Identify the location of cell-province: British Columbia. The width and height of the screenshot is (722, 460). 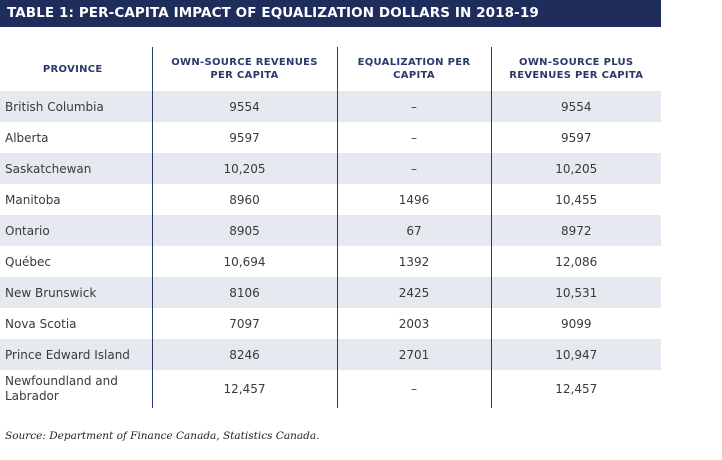
(76, 106).